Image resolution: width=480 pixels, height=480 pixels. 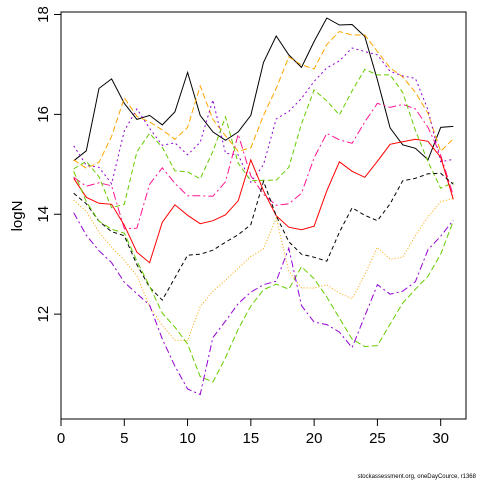 What do you see at coordinates (124, 438) in the screenshot?
I see `x-tick-label: 5` at bounding box center [124, 438].